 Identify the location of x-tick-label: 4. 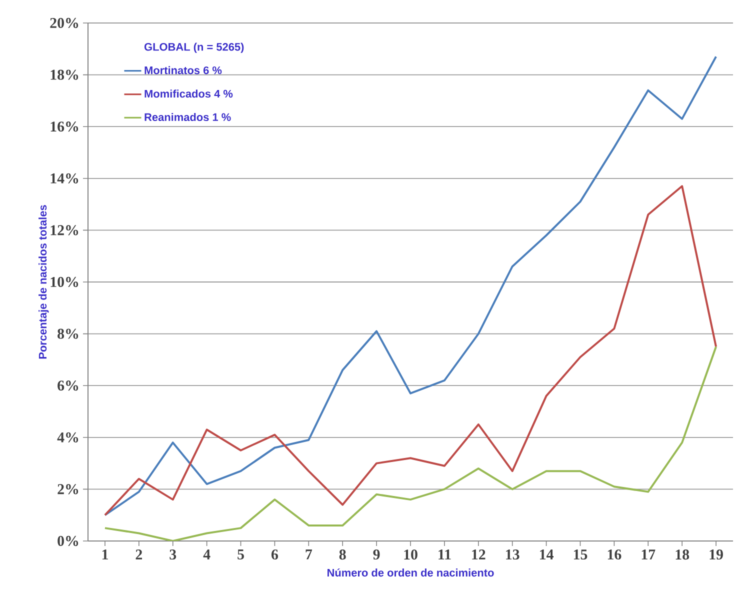
(206, 555).